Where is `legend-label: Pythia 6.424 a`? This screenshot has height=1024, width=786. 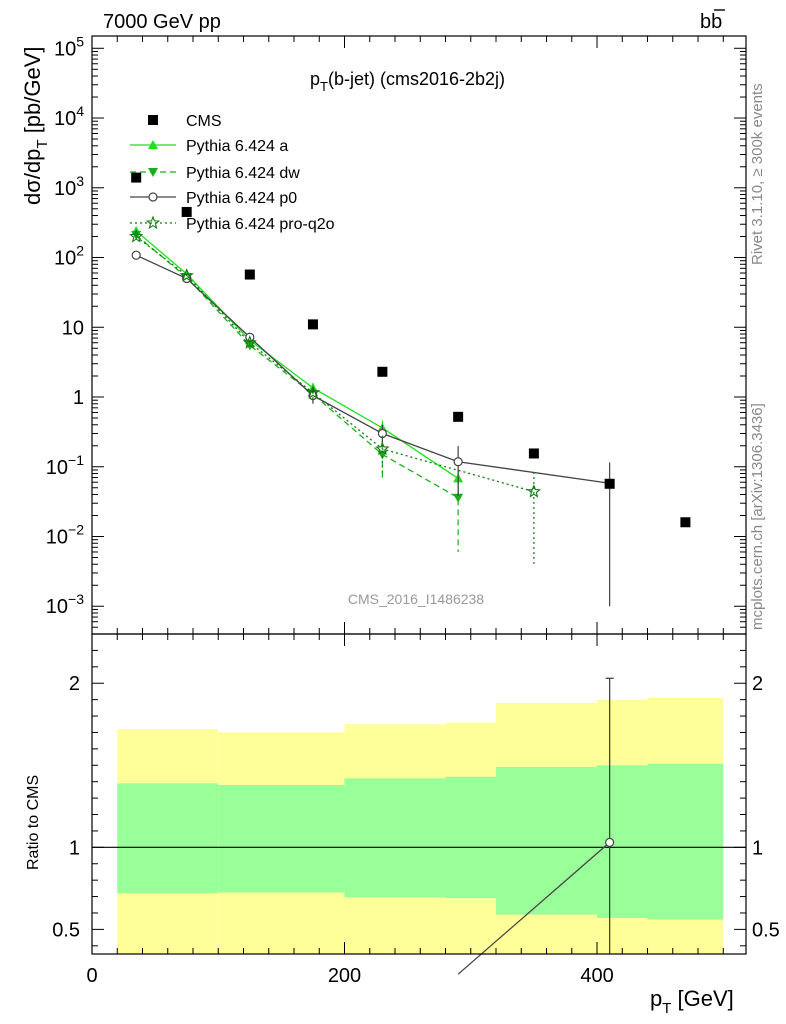
legend-label: Pythia 6.424 a is located at coordinates (237, 146).